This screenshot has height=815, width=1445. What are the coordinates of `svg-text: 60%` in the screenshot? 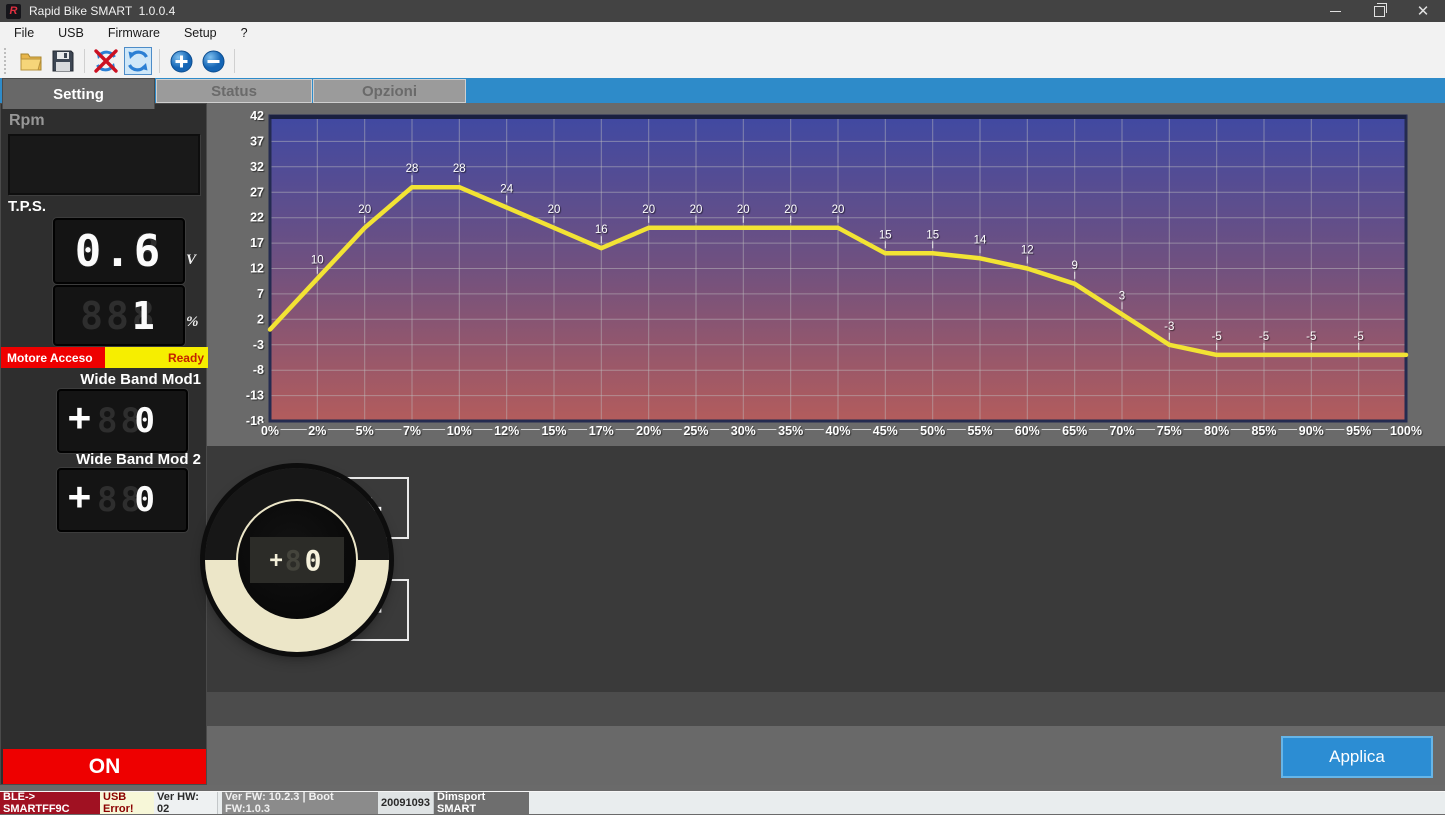 It's located at (1027, 431).